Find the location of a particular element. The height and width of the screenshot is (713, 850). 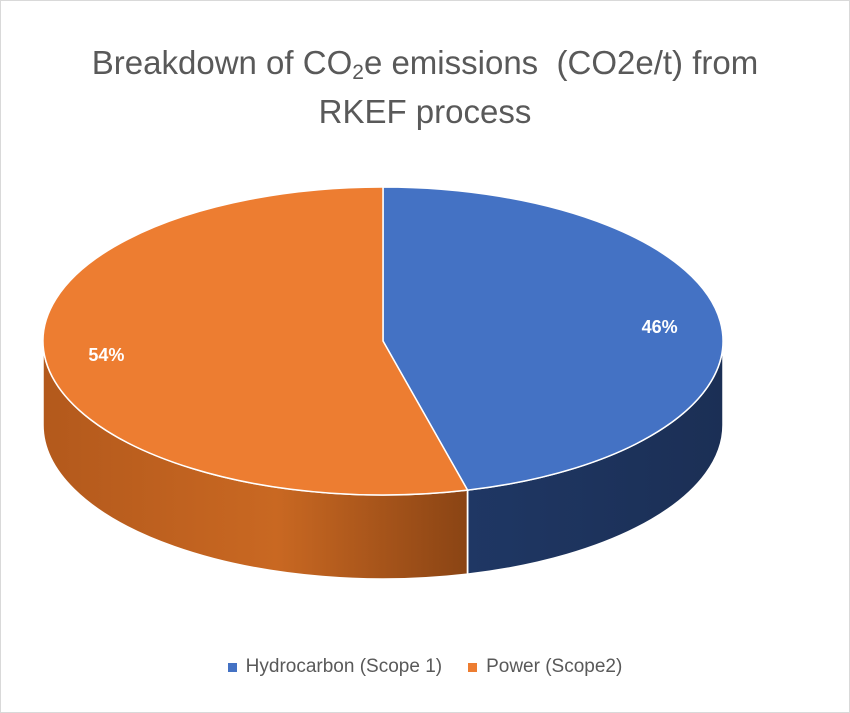

legend-swatch-power is located at coordinates (473, 667).